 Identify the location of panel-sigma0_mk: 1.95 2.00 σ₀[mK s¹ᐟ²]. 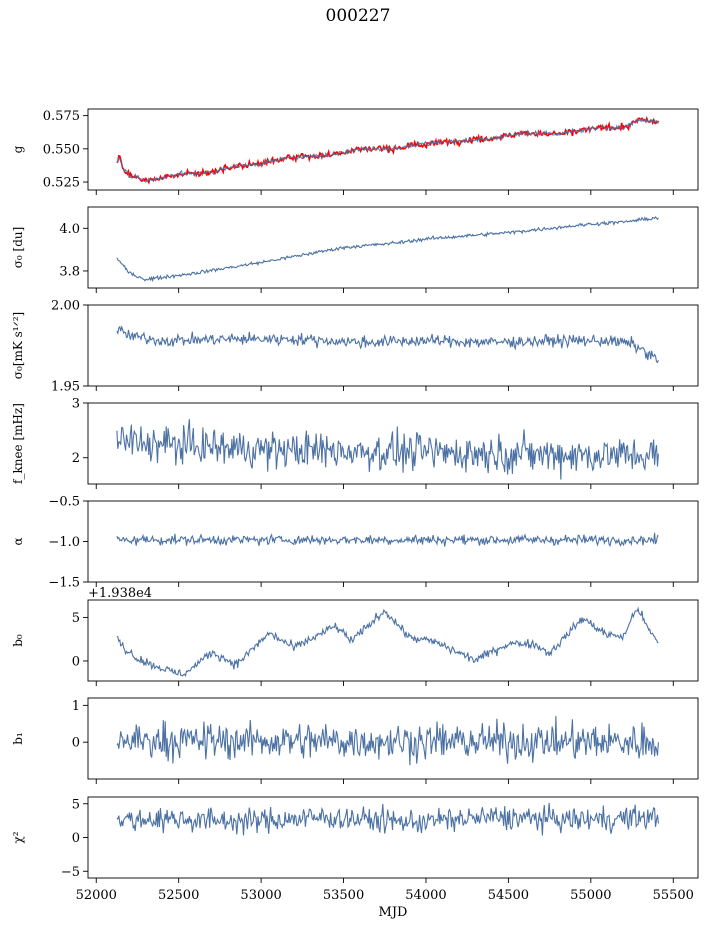
(355, 347).